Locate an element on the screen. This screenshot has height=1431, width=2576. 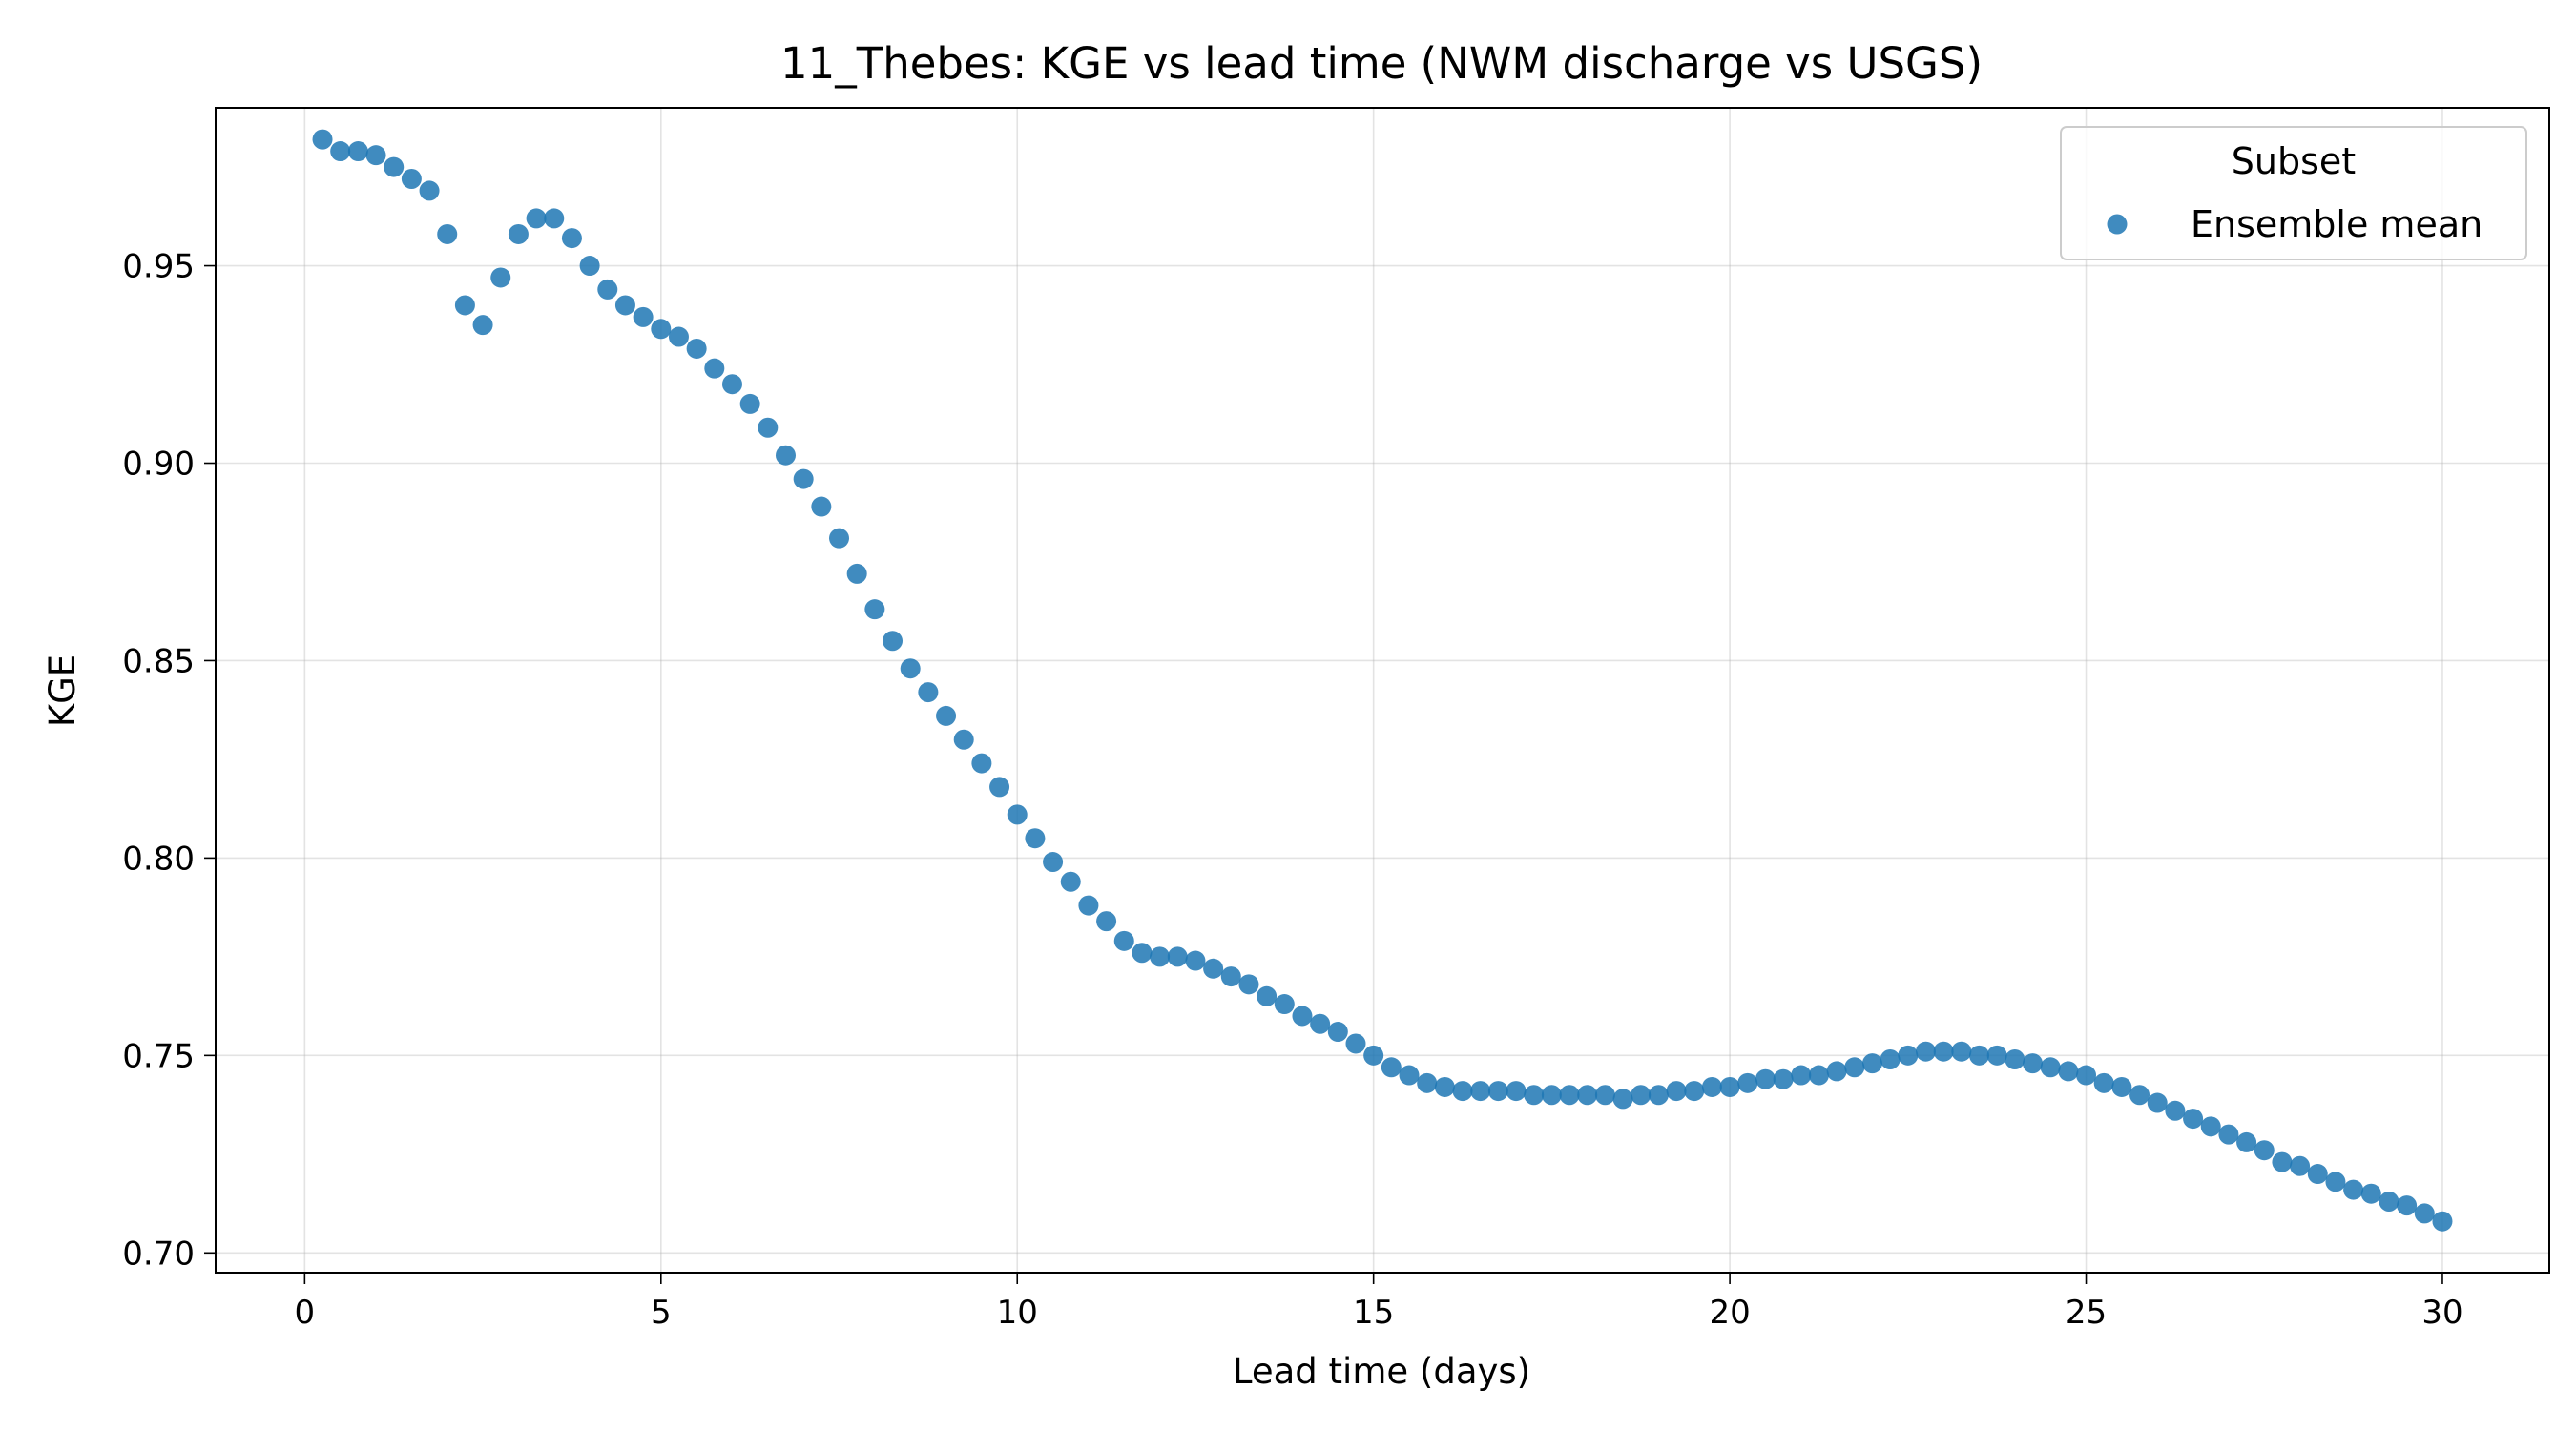
y-tick-label: 0.75 is located at coordinates (158, 1056).